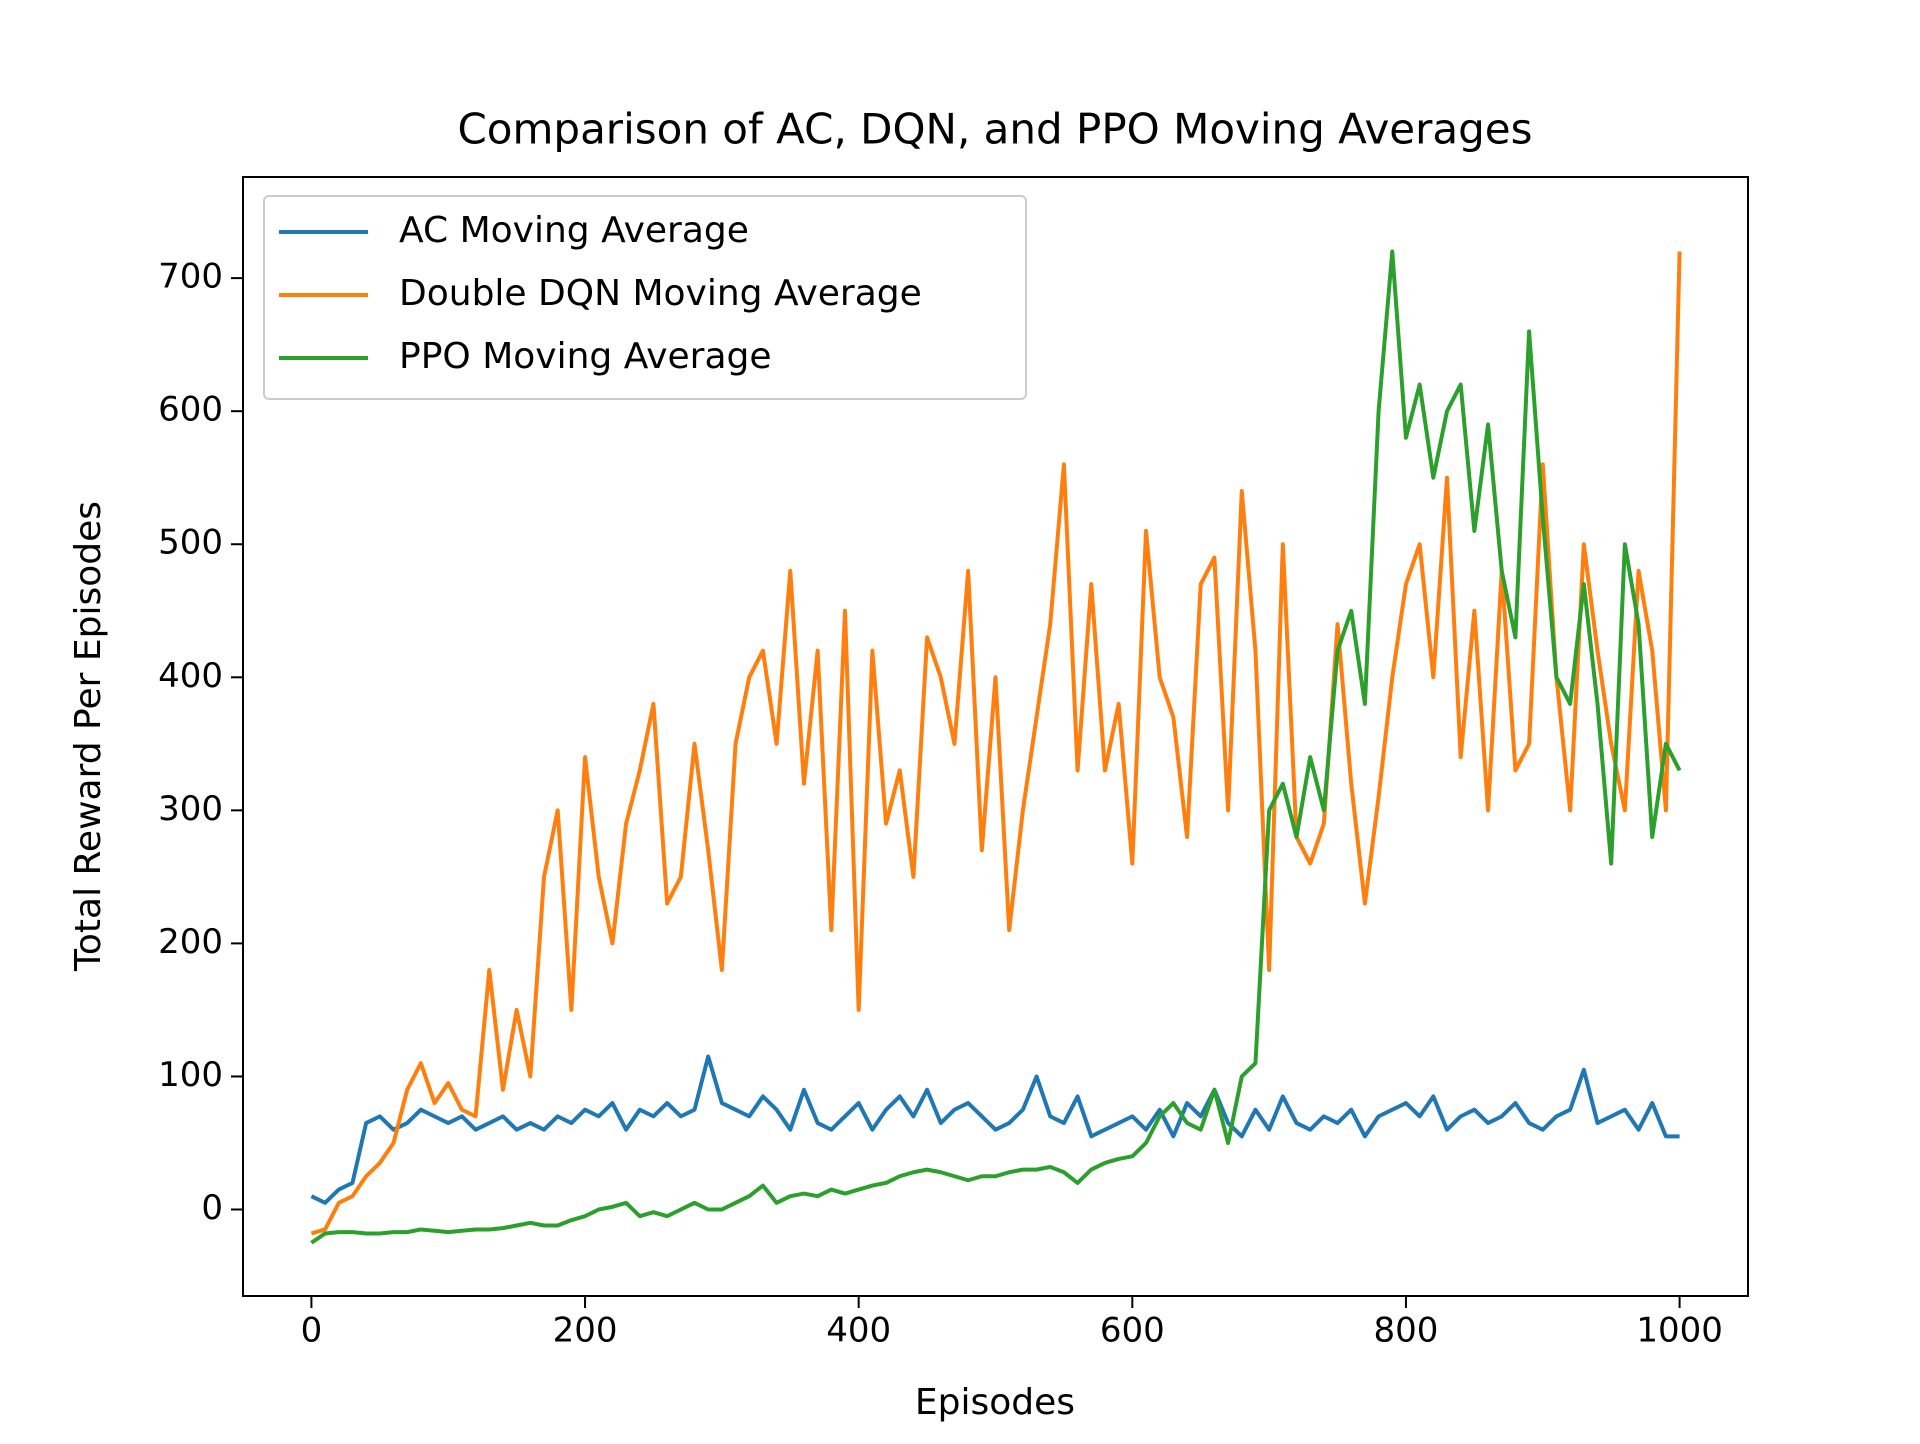  What do you see at coordinates (190, 277) in the screenshot?
I see `y-tick-label: 700` at bounding box center [190, 277].